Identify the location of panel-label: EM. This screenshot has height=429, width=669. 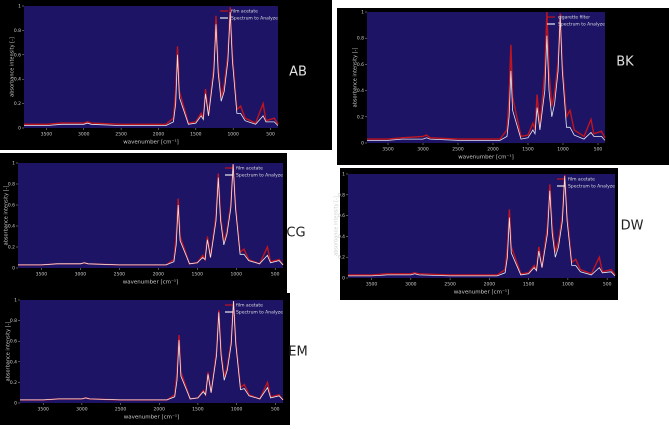
(297, 352).